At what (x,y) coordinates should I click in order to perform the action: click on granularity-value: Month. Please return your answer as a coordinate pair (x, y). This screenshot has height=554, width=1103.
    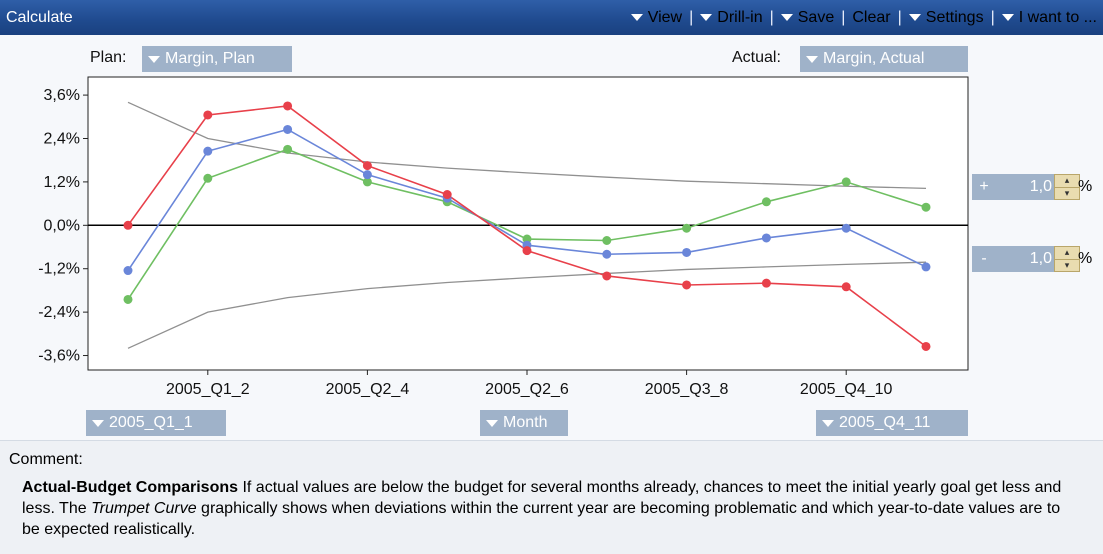
    Looking at the image, I should click on (525, 422).